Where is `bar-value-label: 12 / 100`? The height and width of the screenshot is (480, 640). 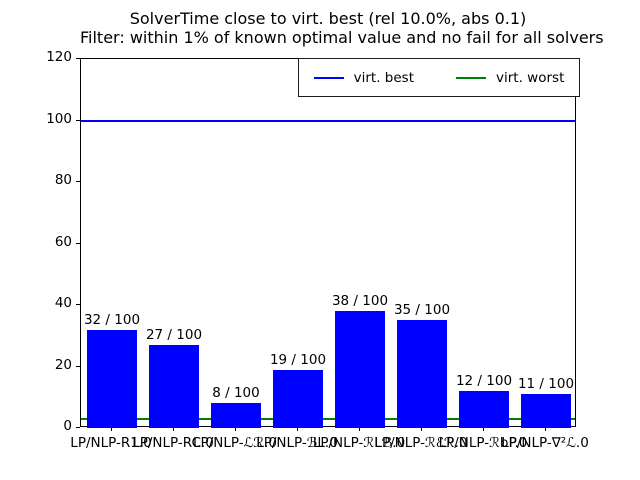
bar-value-label: 12 / 100 is located at coordinates (484, 381).